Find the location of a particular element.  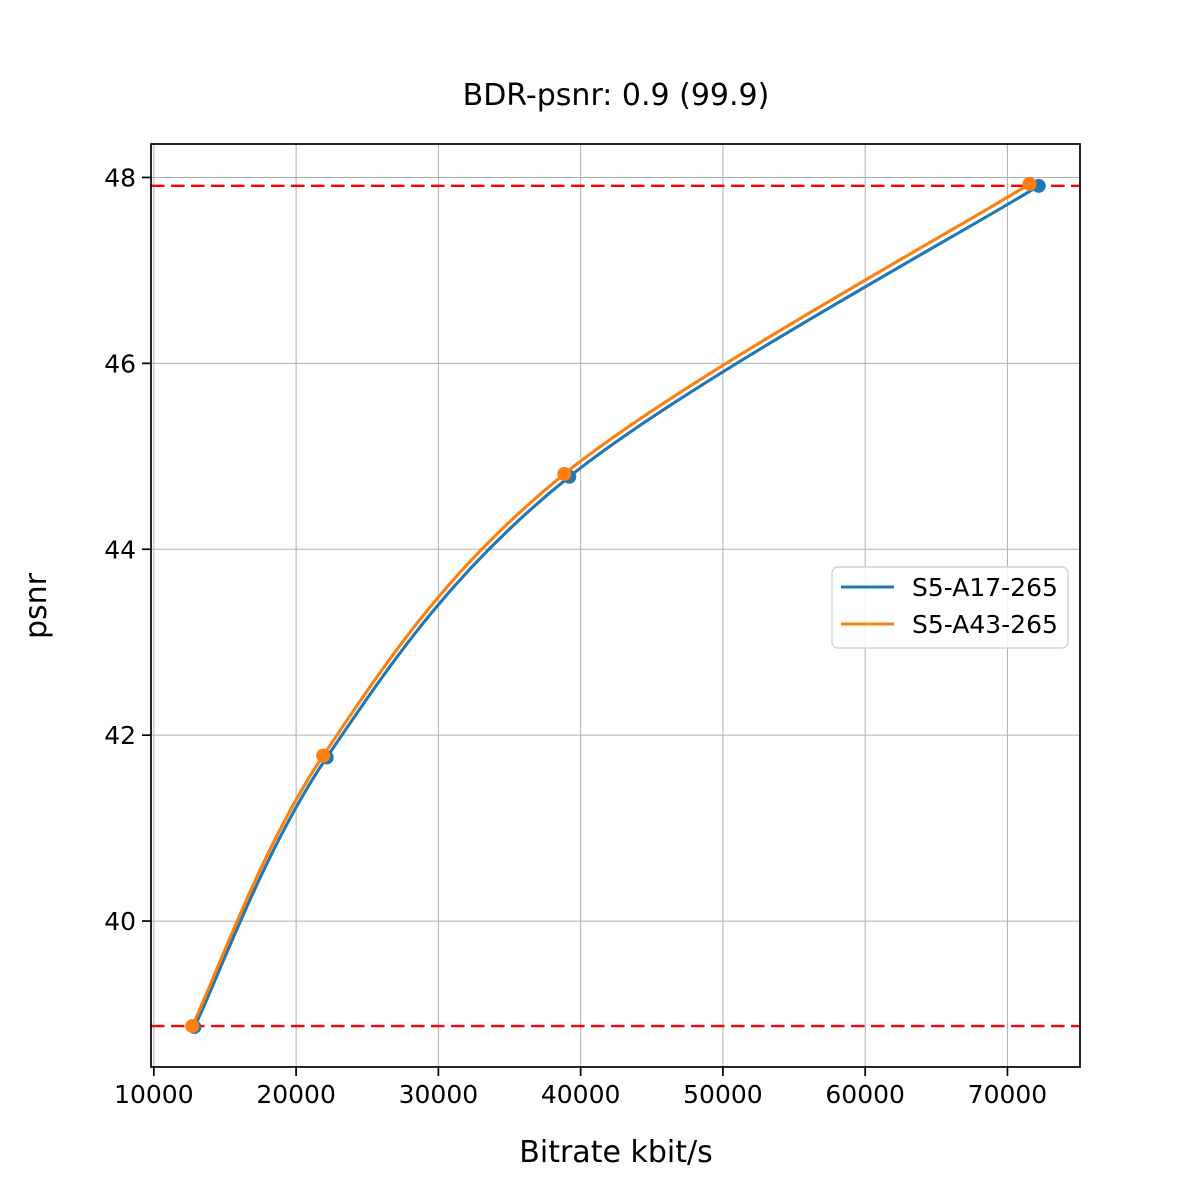

x-tick-label: 20000 is located at coordinates (296, 1094).